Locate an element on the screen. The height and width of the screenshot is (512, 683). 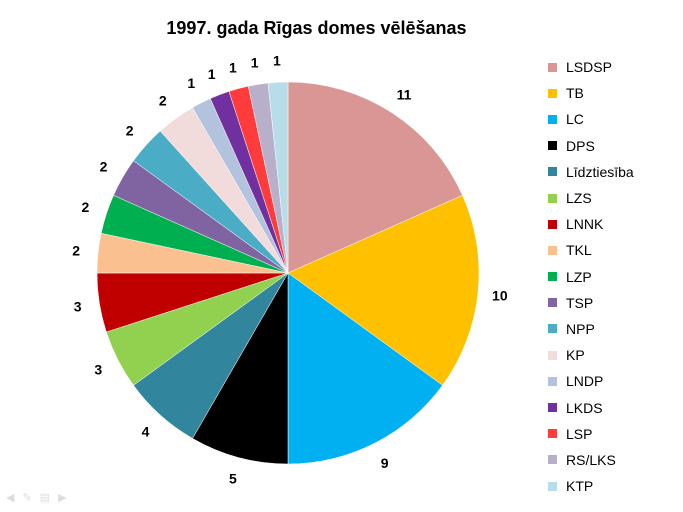
legend-item: RS/LKS is located at coordinates (591, 460).